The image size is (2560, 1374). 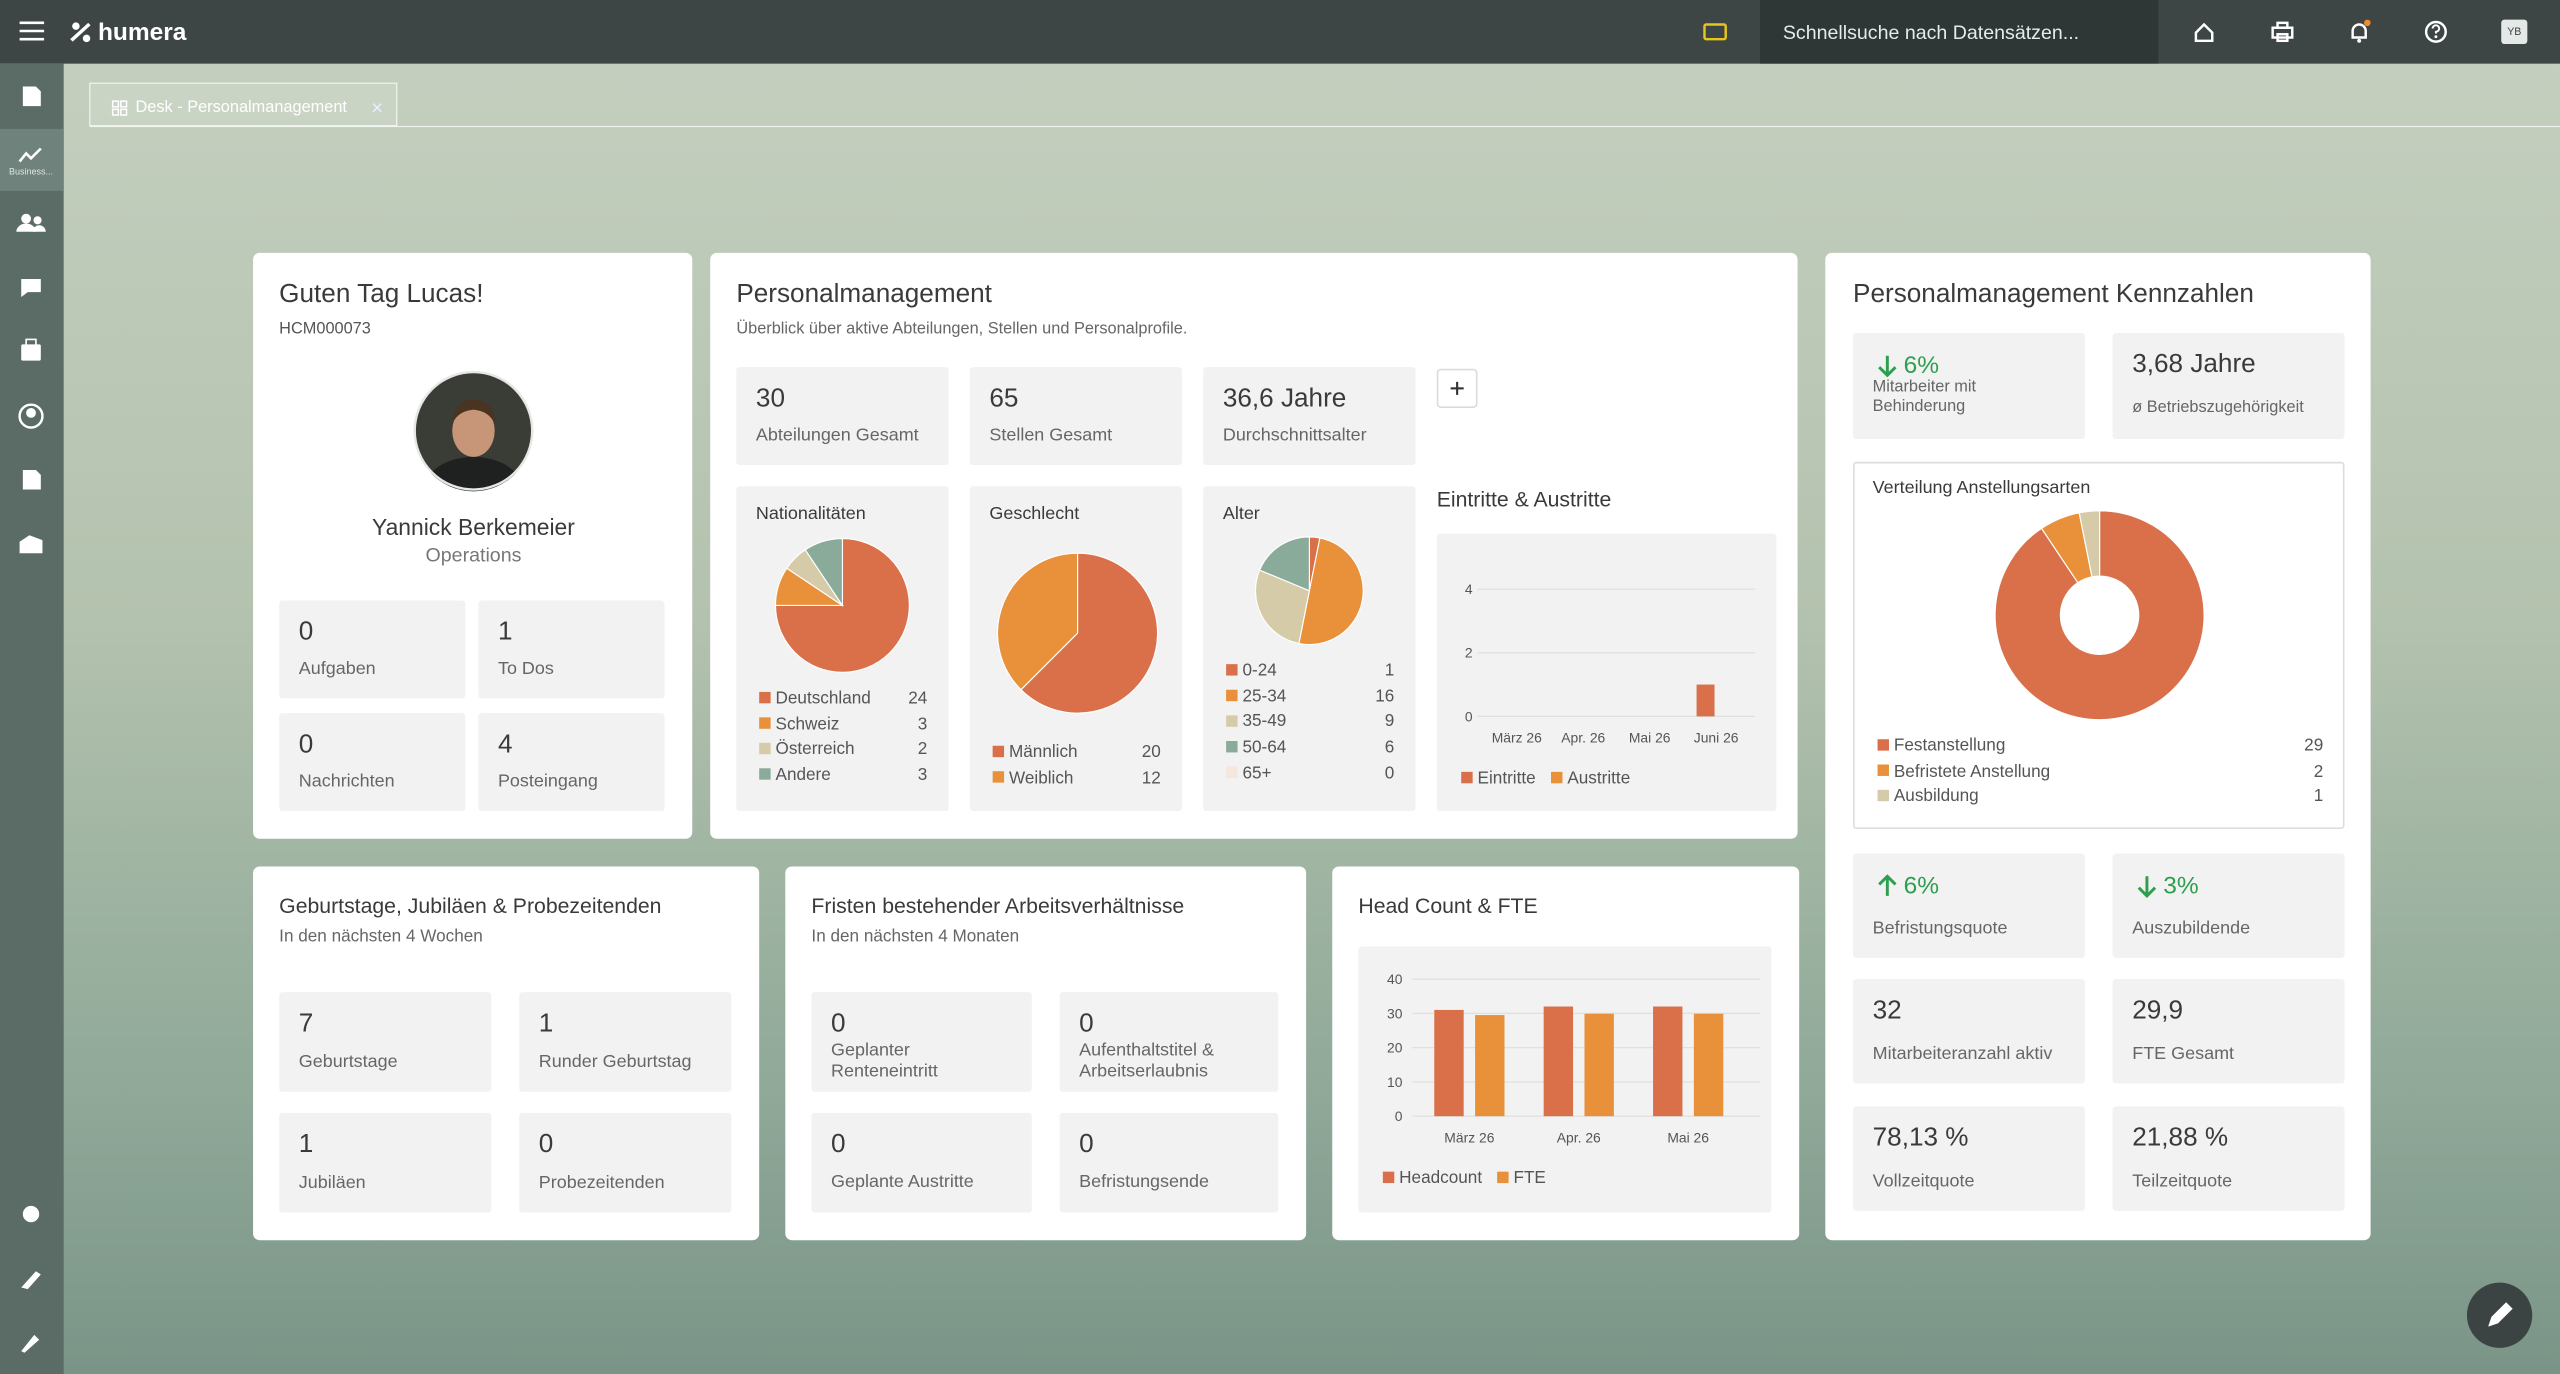 What do you see at coordinates (31, 719) in the screenshot?
I see `sidebar-icons` at bounding box center [31, 719].